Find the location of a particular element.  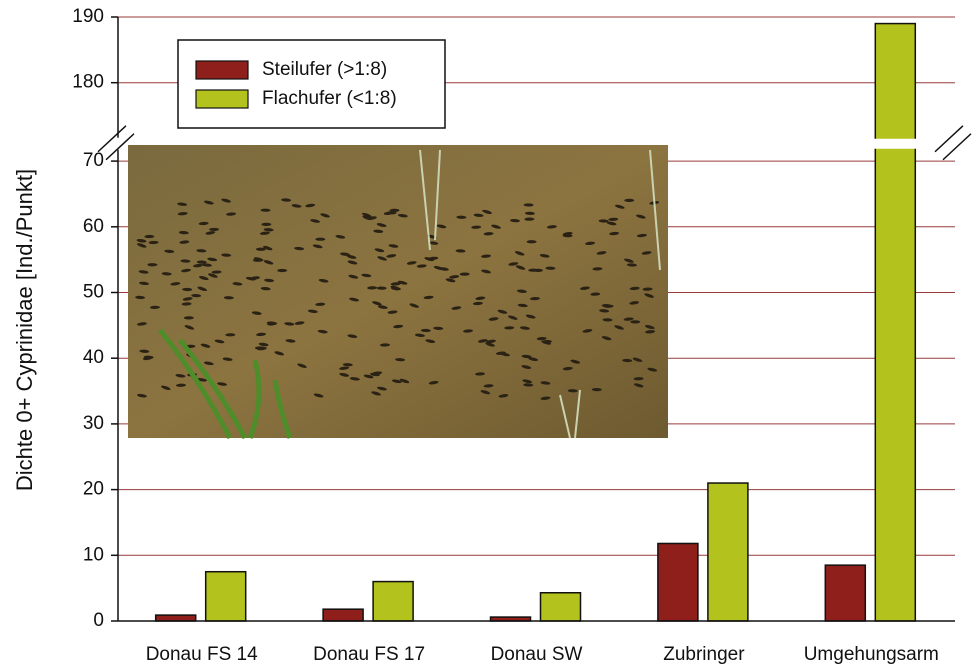

bar is located at coordinates (895, 322).